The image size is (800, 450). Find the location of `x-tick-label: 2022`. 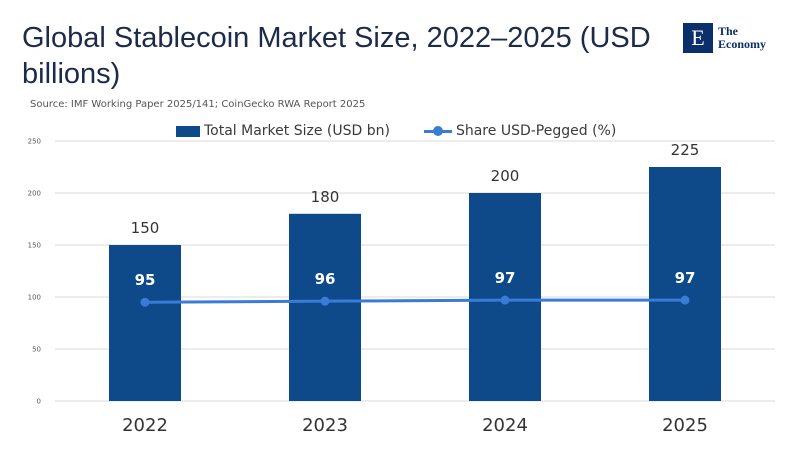

x-tick-label: 2022 is located at coordinates (145, 425).